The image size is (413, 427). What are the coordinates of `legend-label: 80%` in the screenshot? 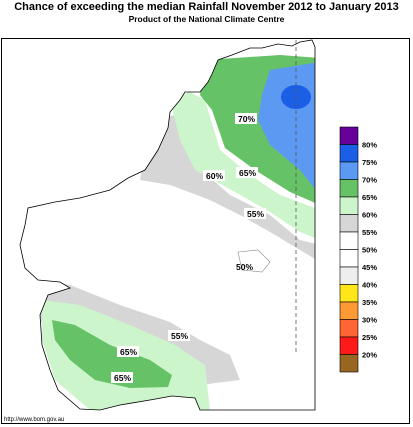 It's located at (369, 145).